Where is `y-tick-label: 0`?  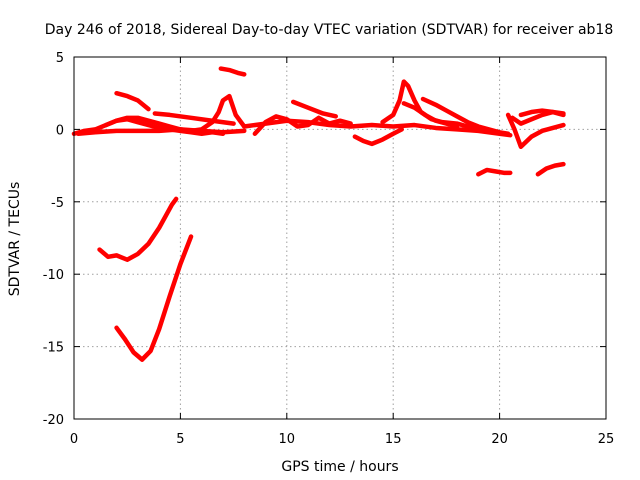 y-tick-label: 0 is located at coordinates (60, 130).